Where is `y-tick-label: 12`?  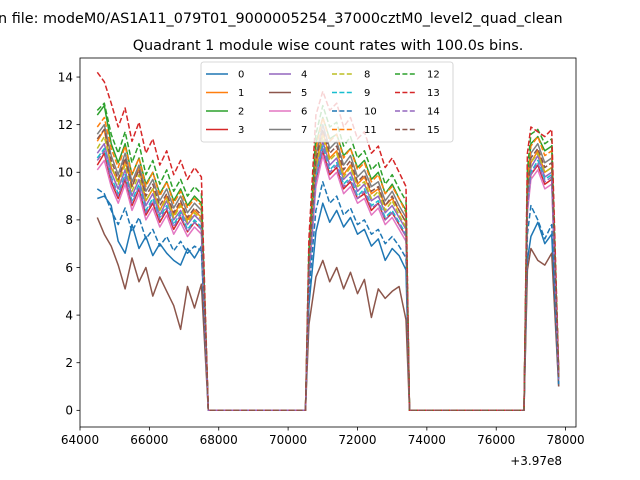 y-tick-label: 12 is located at coordinates (65, 125).